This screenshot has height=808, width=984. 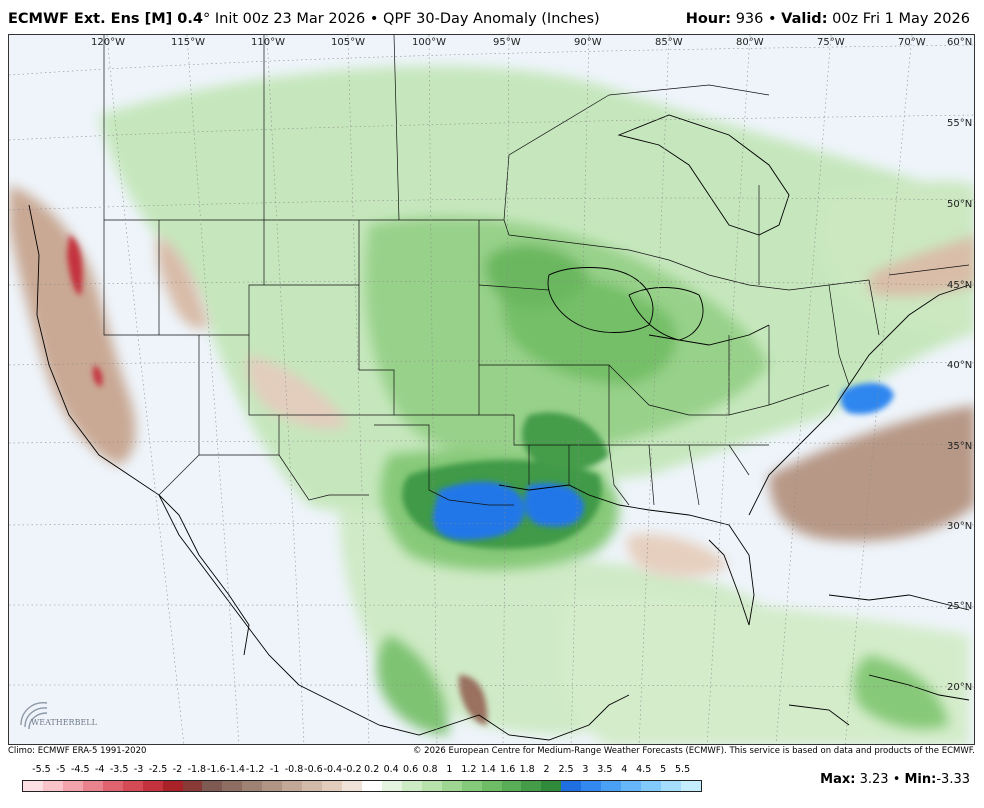 What do you see at coordinates (644, 769) in the screenshot?
I see `legend-tick-label: 4.5` at bounding box center [644, 769].